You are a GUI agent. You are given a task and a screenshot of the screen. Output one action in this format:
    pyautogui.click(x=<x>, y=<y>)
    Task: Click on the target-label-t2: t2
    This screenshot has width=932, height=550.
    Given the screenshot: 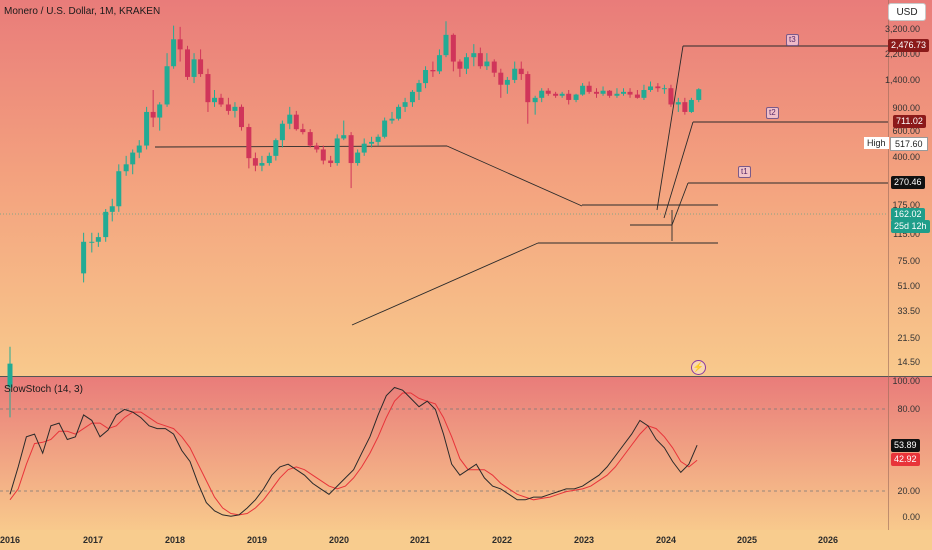 What is the action you would take?
    pyautogui.click(x=772, y=113)
    